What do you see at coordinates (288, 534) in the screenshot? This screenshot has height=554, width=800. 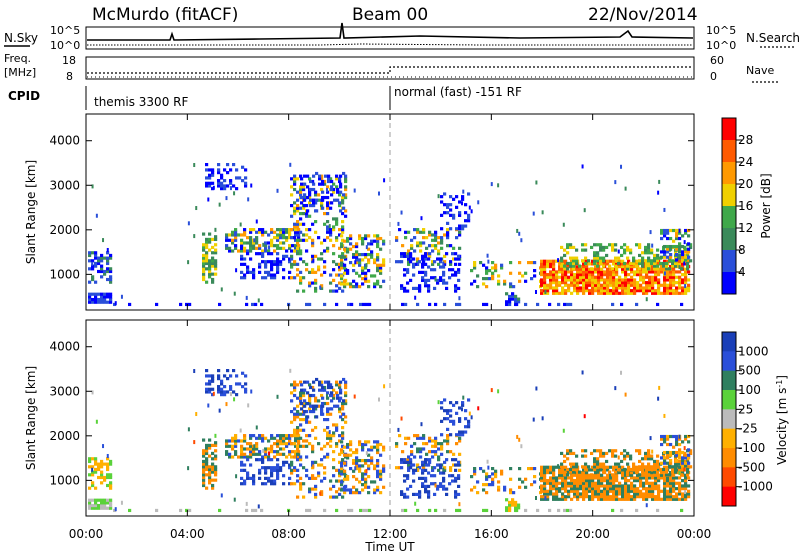 I see `x-tick-label: 08:00` at bounding box center [288, 534].